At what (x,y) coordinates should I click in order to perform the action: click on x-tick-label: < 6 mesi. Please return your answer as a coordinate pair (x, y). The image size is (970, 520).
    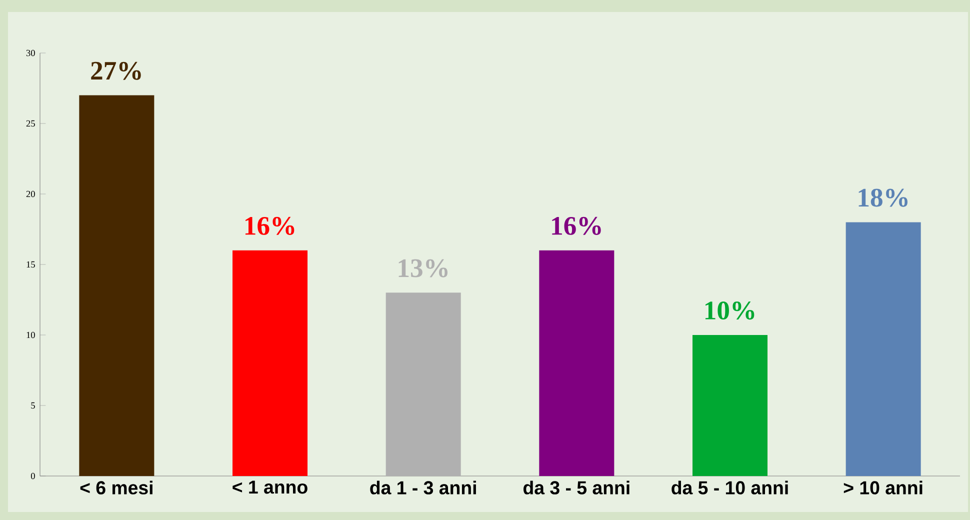
    Looking at the image, I should click on (116, 487).